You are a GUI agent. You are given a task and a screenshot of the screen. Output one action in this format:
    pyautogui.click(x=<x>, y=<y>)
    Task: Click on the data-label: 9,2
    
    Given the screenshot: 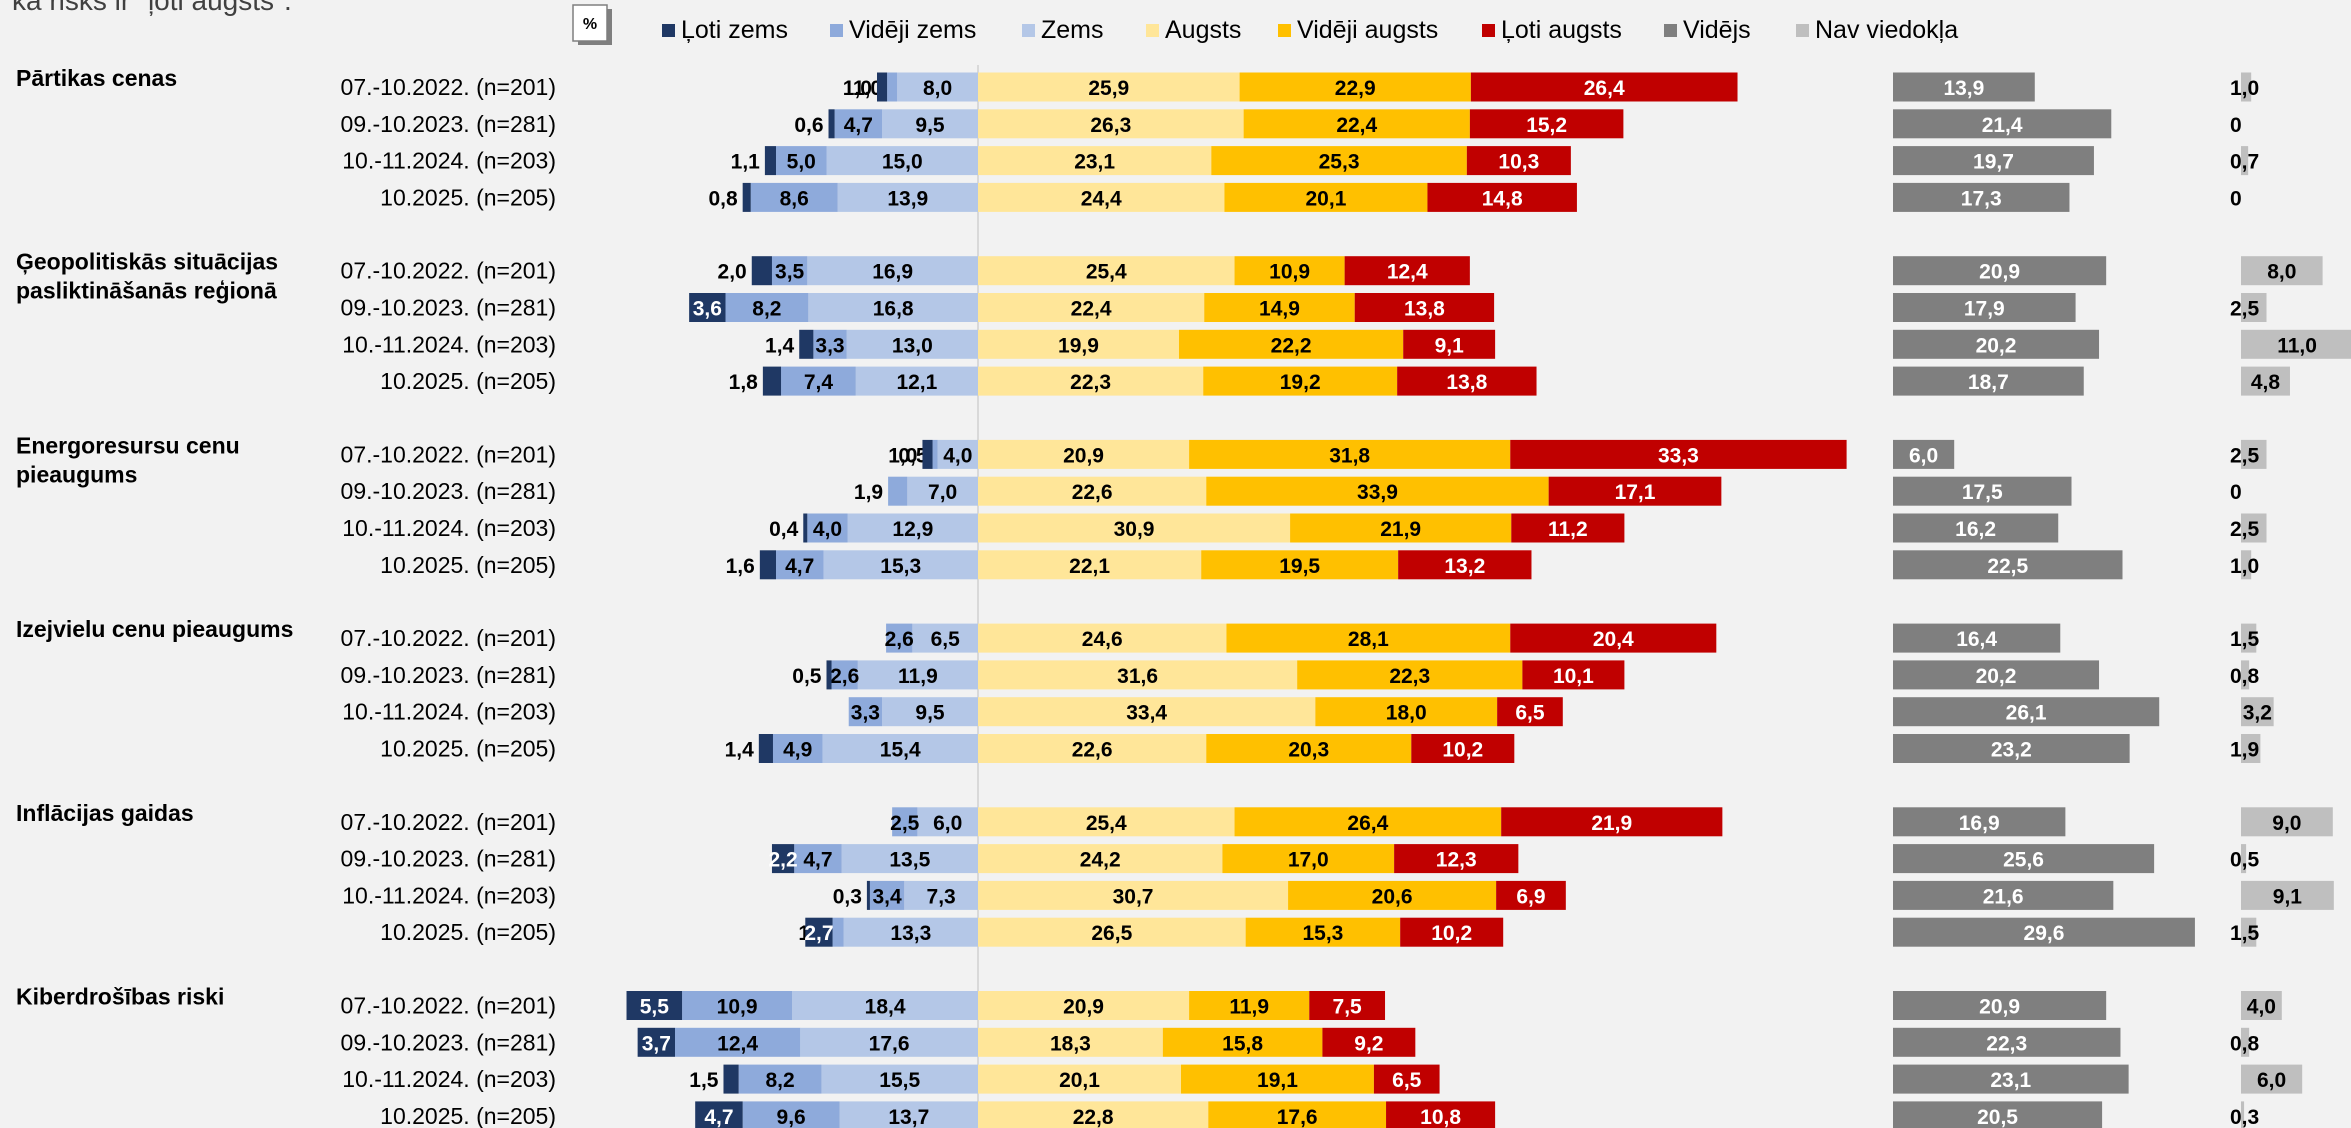 What is the action you would take?
    pyautogui.click(x=1368, y=1043)
    